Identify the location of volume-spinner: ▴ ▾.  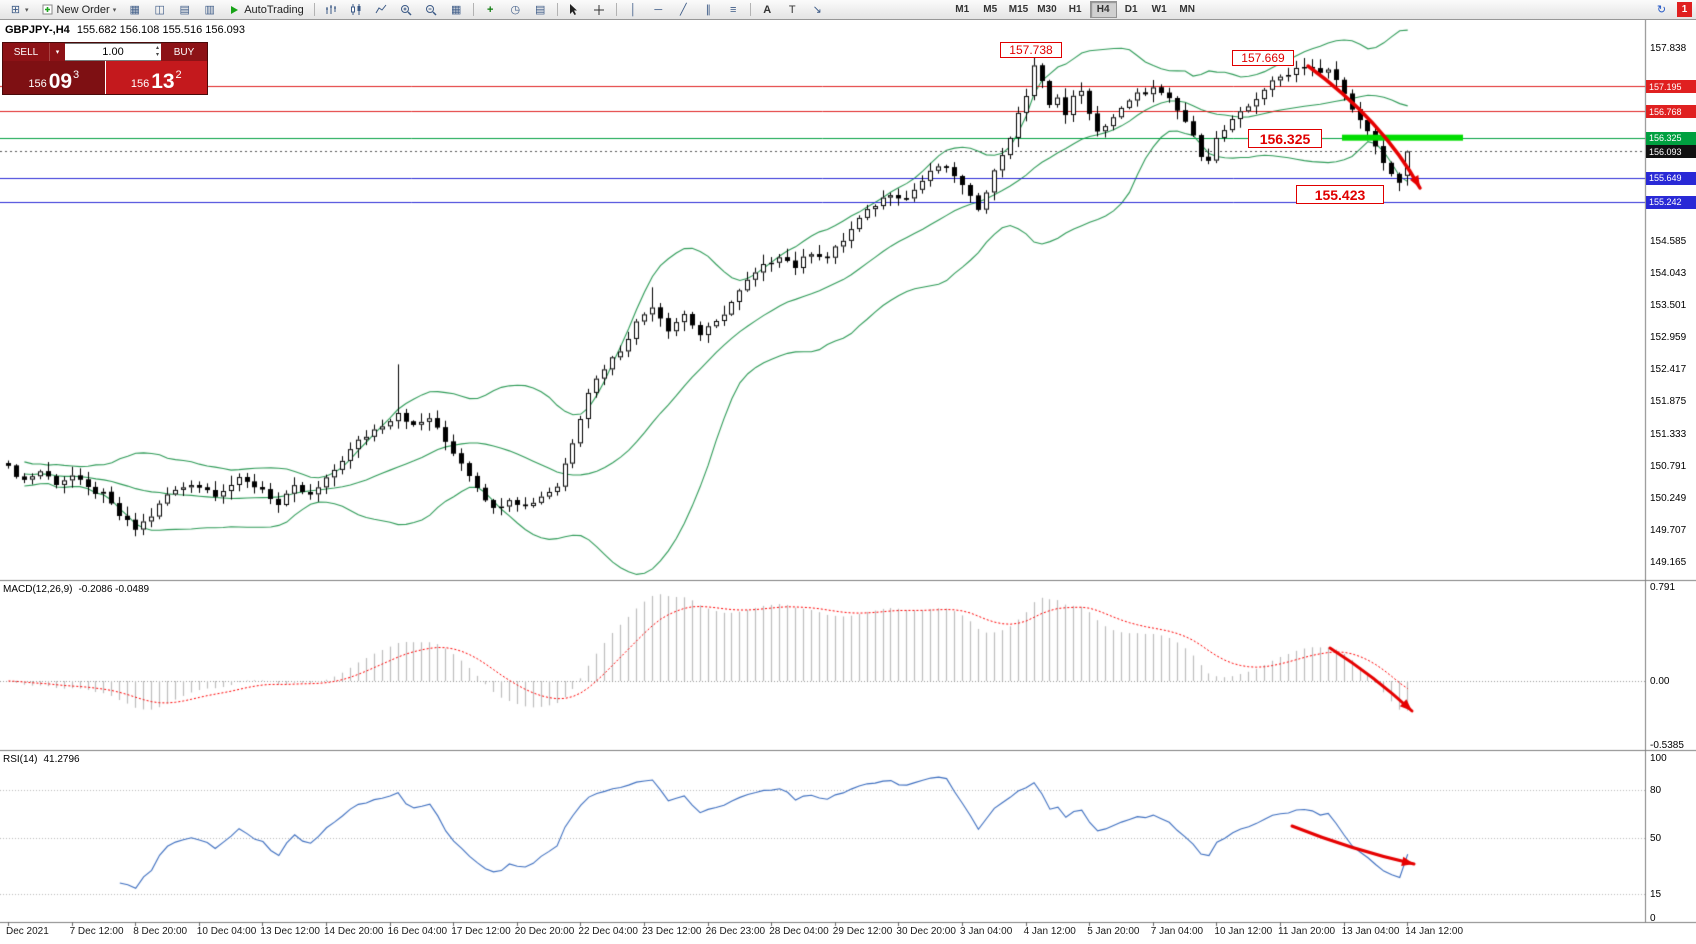
(157, 52).